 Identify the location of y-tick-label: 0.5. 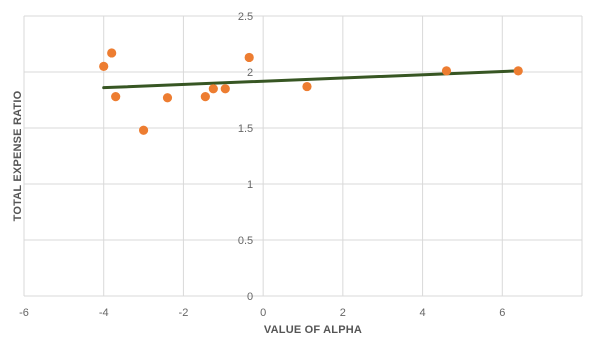
(245, 241).